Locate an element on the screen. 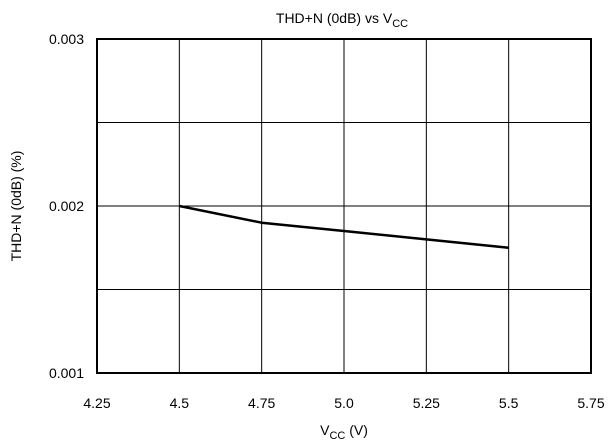 The height and width of the screenshot is (445, 610). chart-title-subscript: CC is located at coordinates (400, 24).